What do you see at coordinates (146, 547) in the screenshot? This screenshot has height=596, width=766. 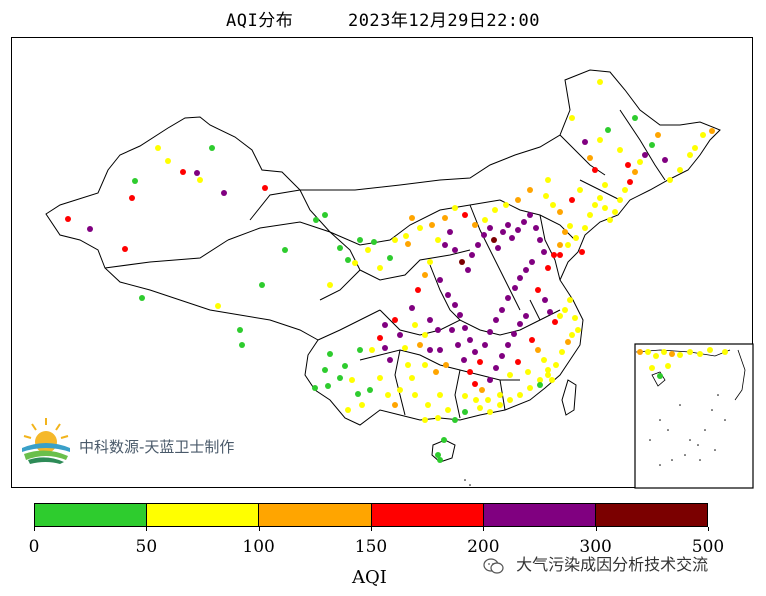 I see `colorbar-tick-label: 50` at bounding box center [146, 547].